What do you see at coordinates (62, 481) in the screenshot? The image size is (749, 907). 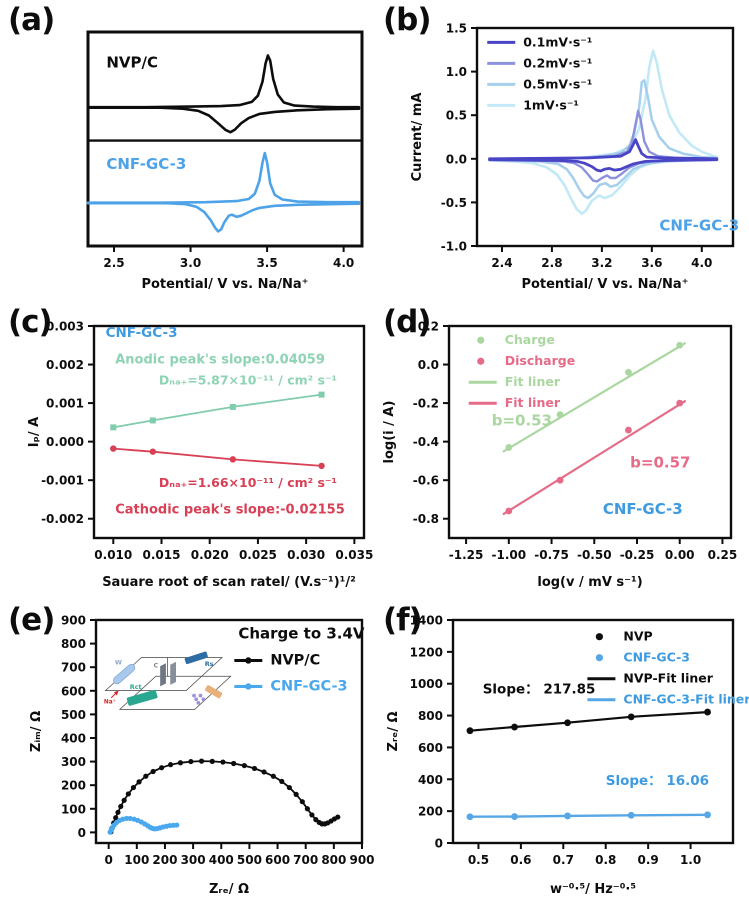 I see `svg-text: -0.001` at bounding box center [62, 481].